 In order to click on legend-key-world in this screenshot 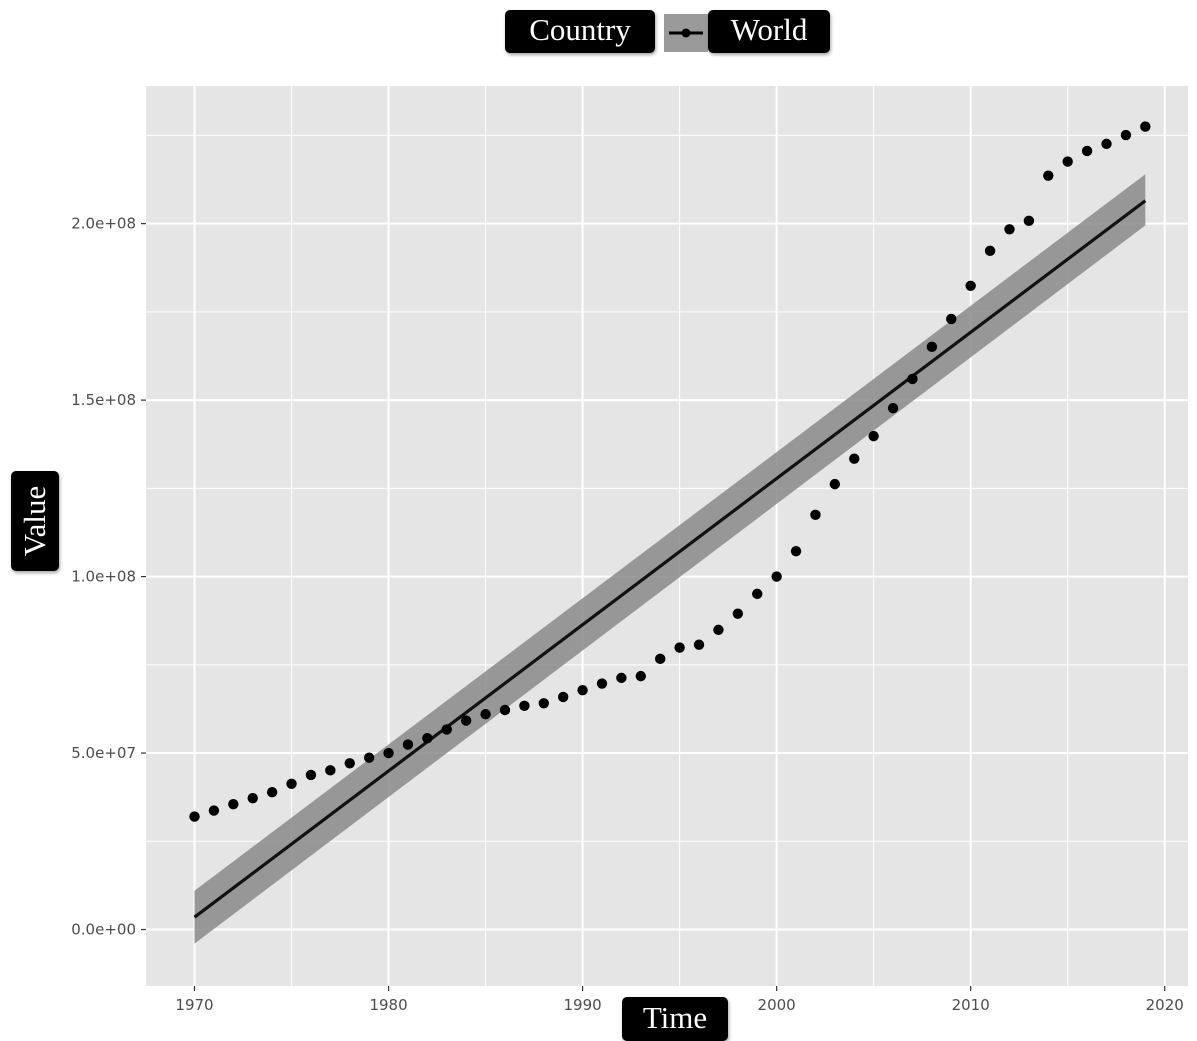, I will do `click(686, 33)`.